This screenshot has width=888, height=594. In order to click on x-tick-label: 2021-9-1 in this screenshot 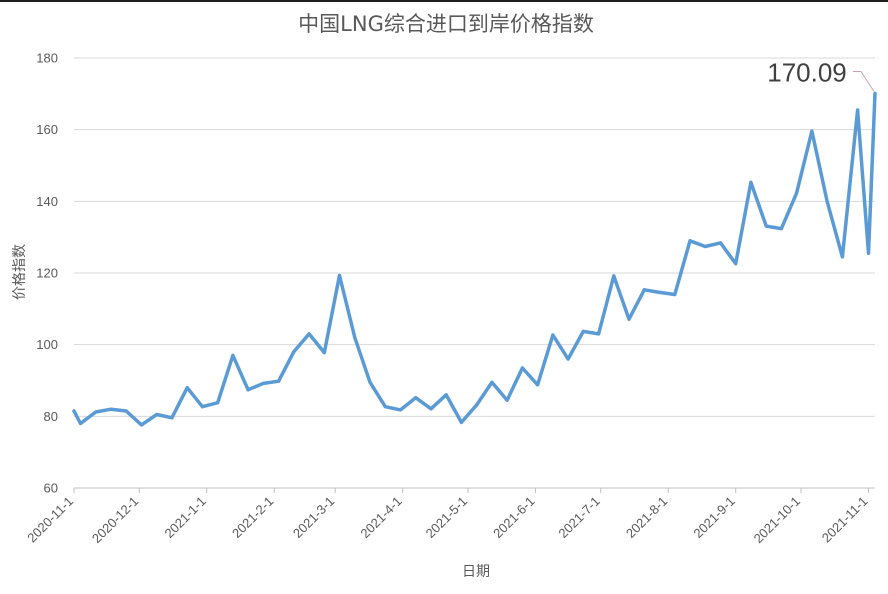, I will do `click(713, 517)`.